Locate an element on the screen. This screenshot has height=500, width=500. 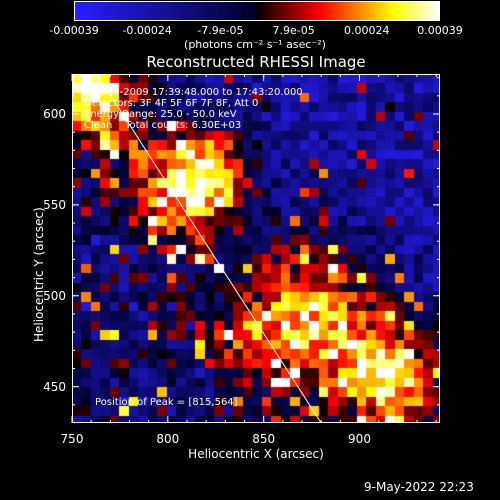
annotation-energy-range: Energy Range: 25.0 - 50.0 keV is located at coordinates (160, 114).